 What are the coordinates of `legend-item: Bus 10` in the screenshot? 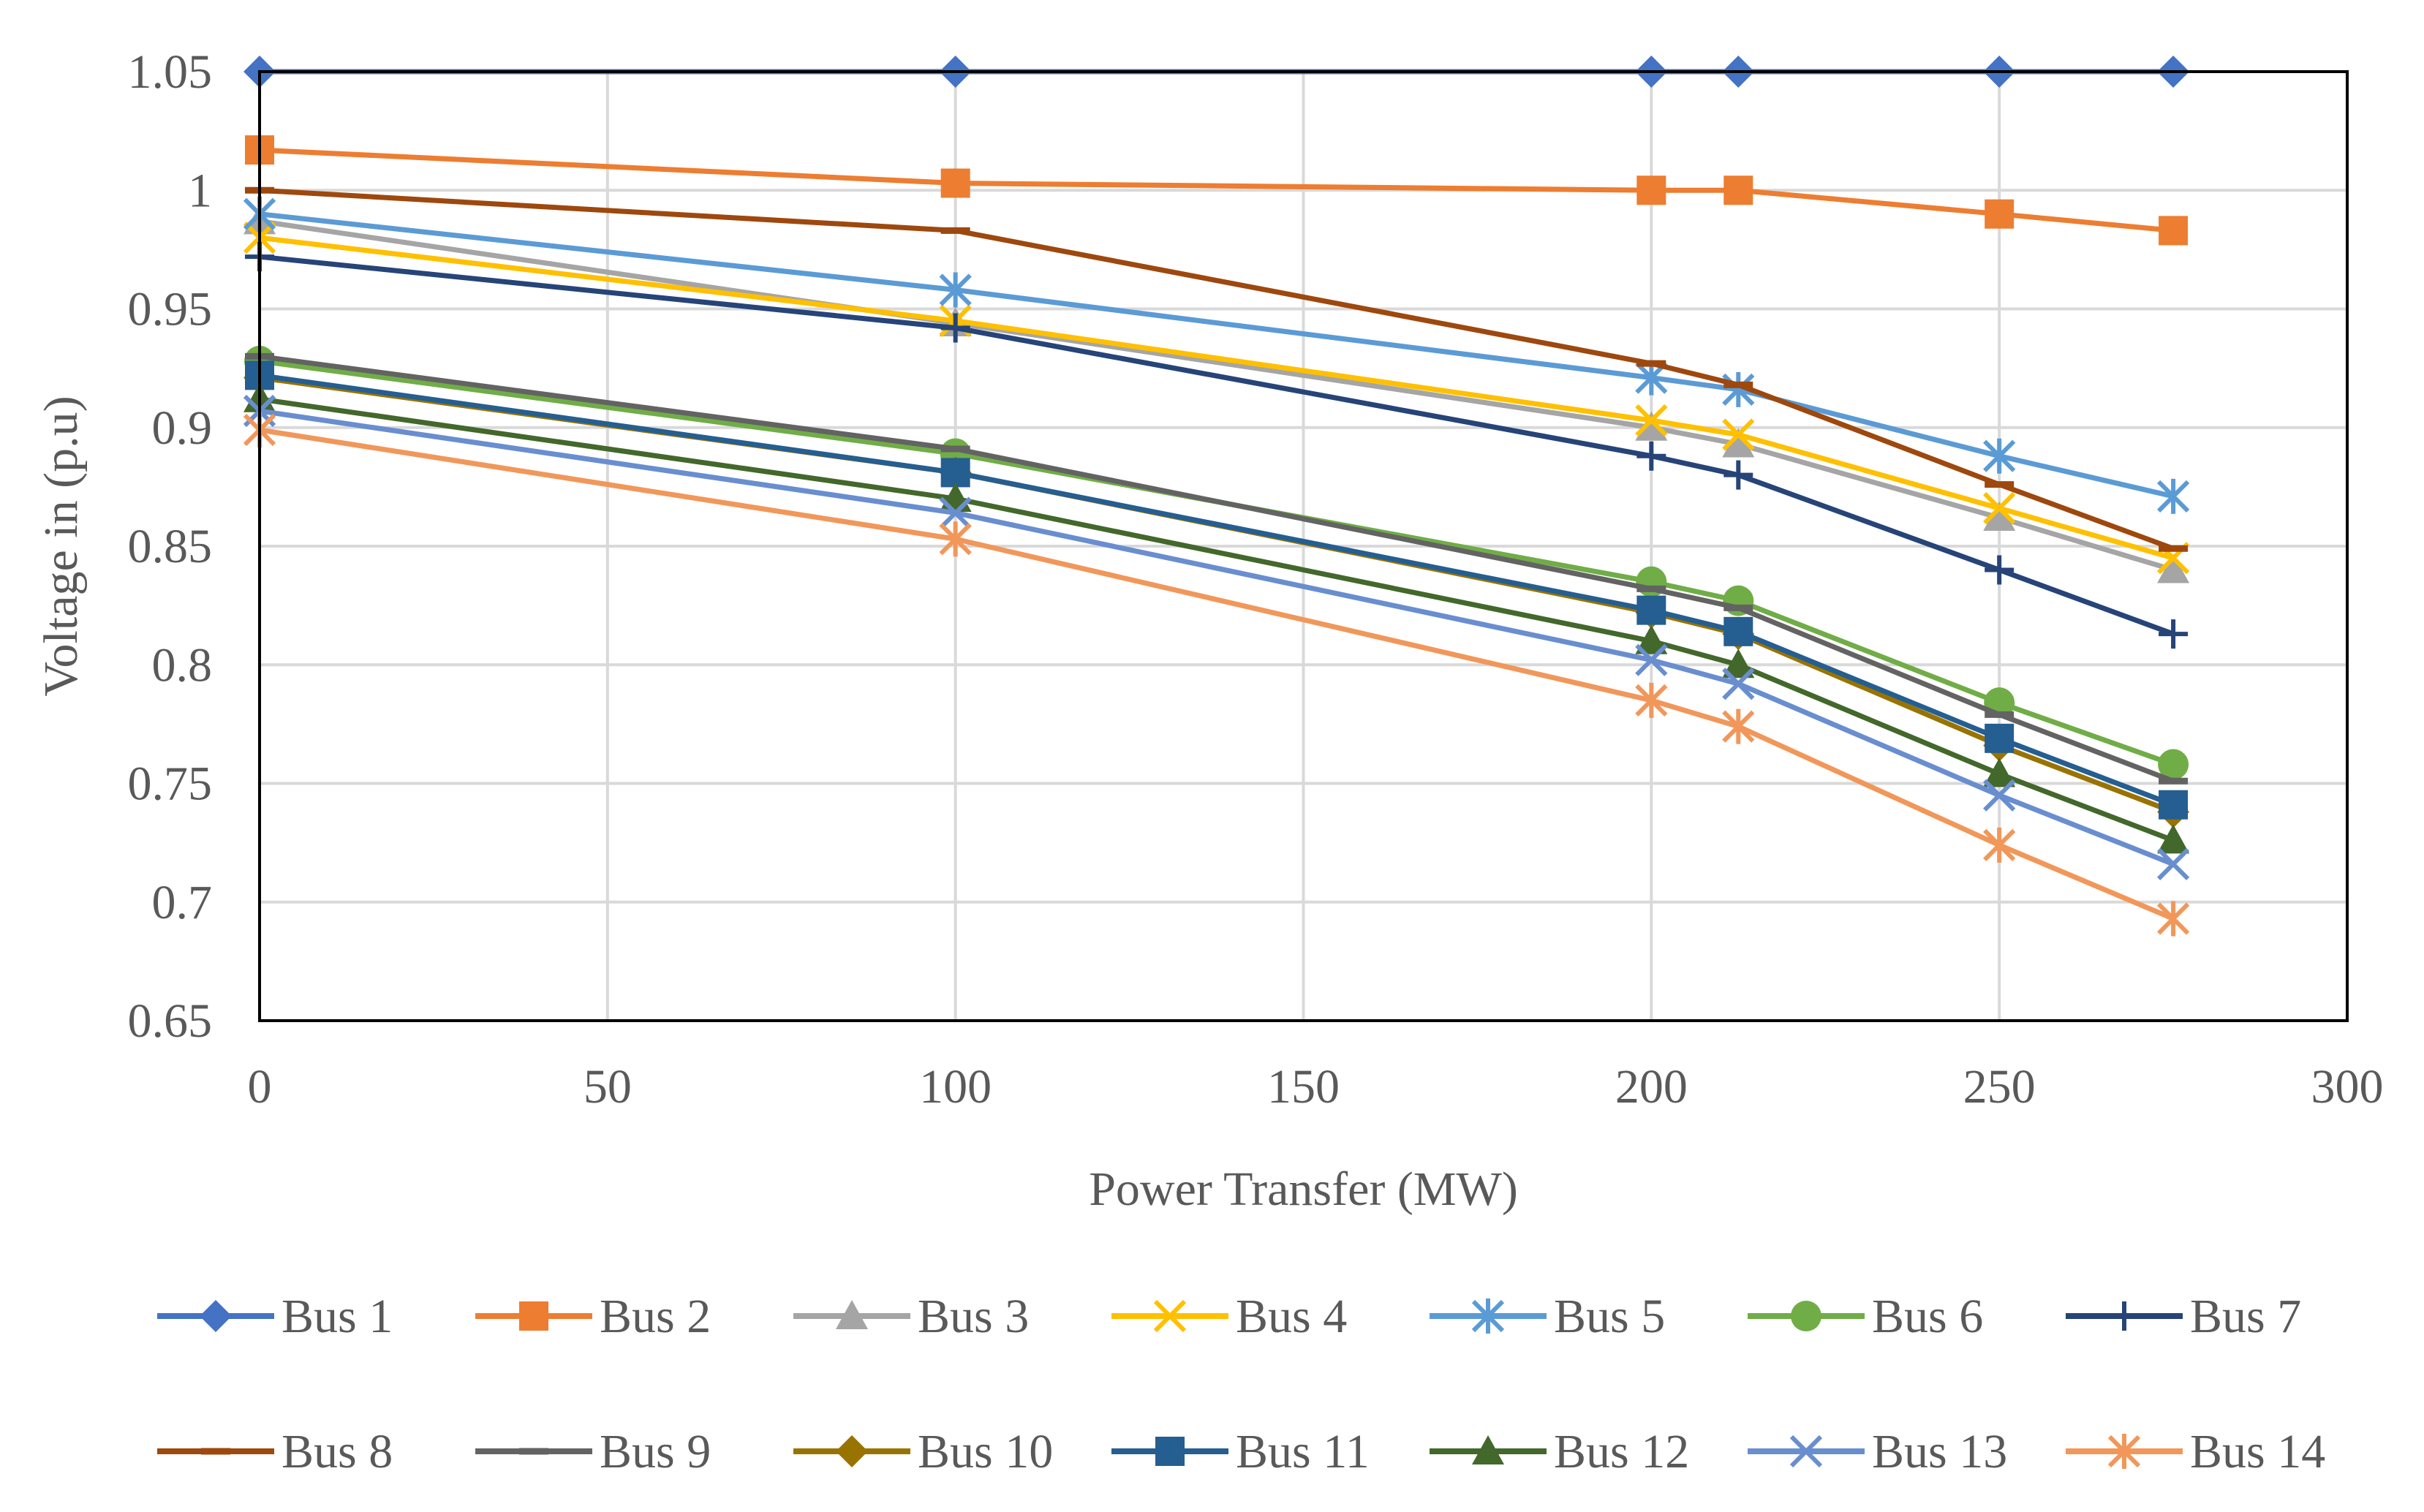 It's located at (923, 1451).